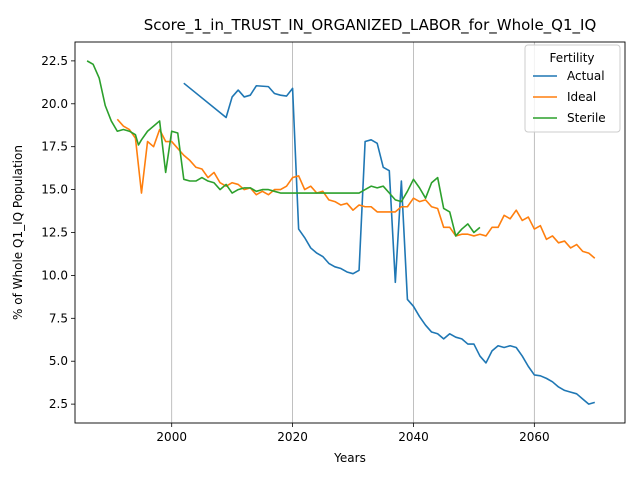  What do you see at coordinates (58, 361) in the screenshot?
I see `y-tick-label: 5.0` at bounding box center [58, 361].